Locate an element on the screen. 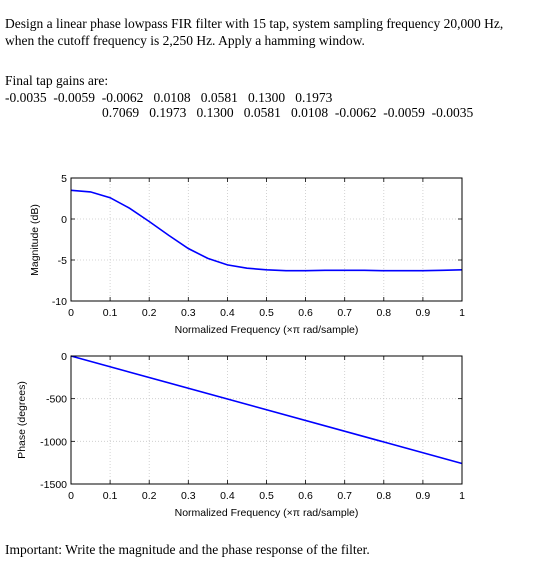  magnitude-x-axis-label: Normalized Frequency (×π rad/sample) is located at coordinates (267, 330).